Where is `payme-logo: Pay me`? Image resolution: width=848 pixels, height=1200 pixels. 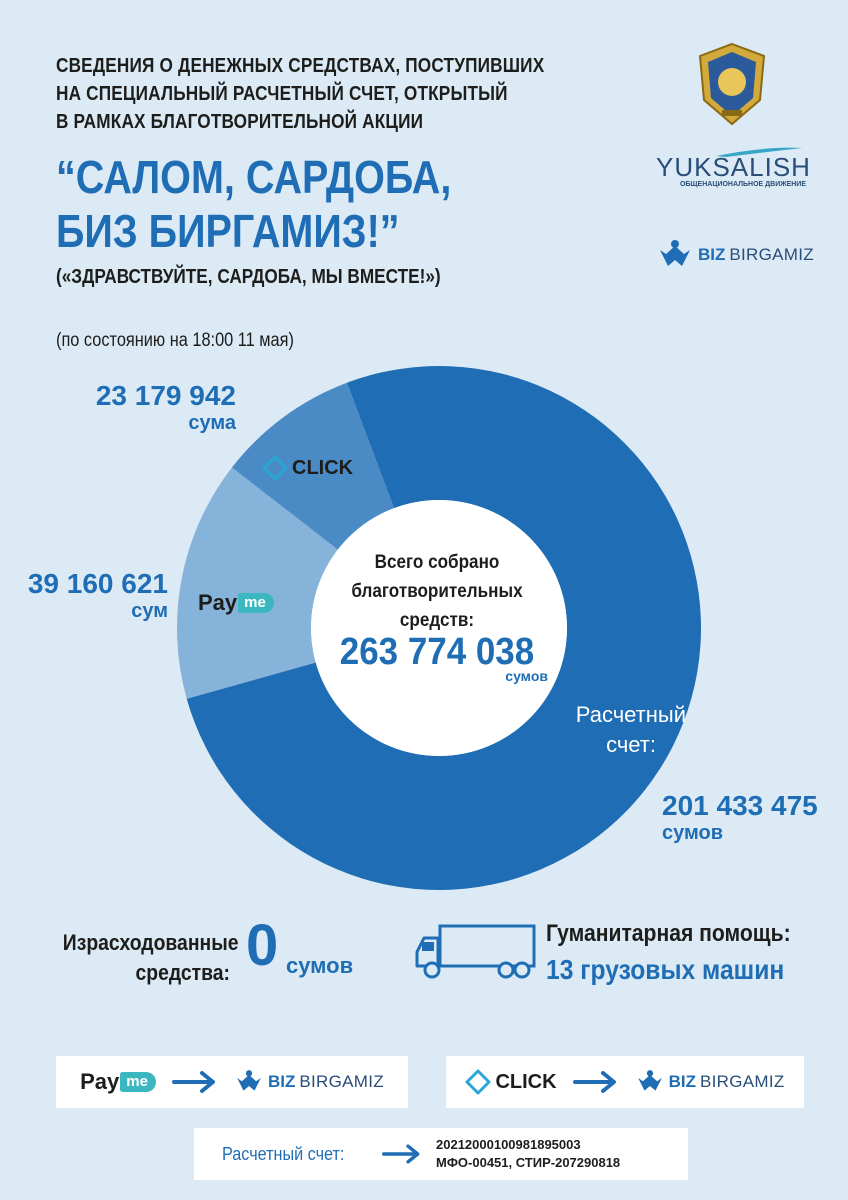 payme-logo: Pay me is located at coordinates (118, 1082).